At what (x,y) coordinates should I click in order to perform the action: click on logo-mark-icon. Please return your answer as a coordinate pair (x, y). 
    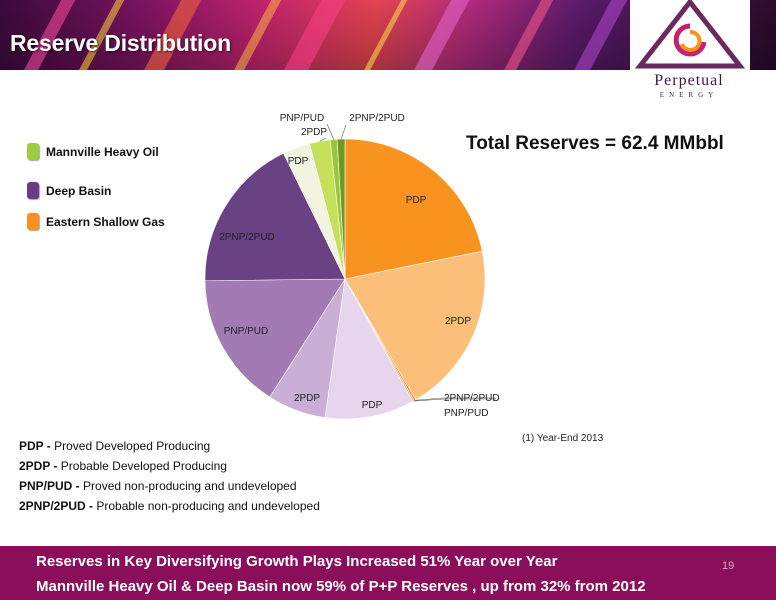
    Looking at the image, I should click on (690, 34).